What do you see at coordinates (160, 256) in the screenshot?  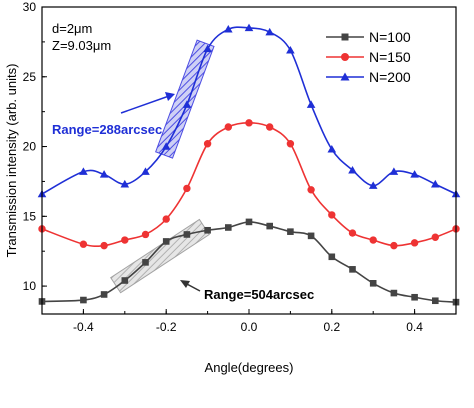 I see `shaded-band-n100` at bounding box center [160, 256].